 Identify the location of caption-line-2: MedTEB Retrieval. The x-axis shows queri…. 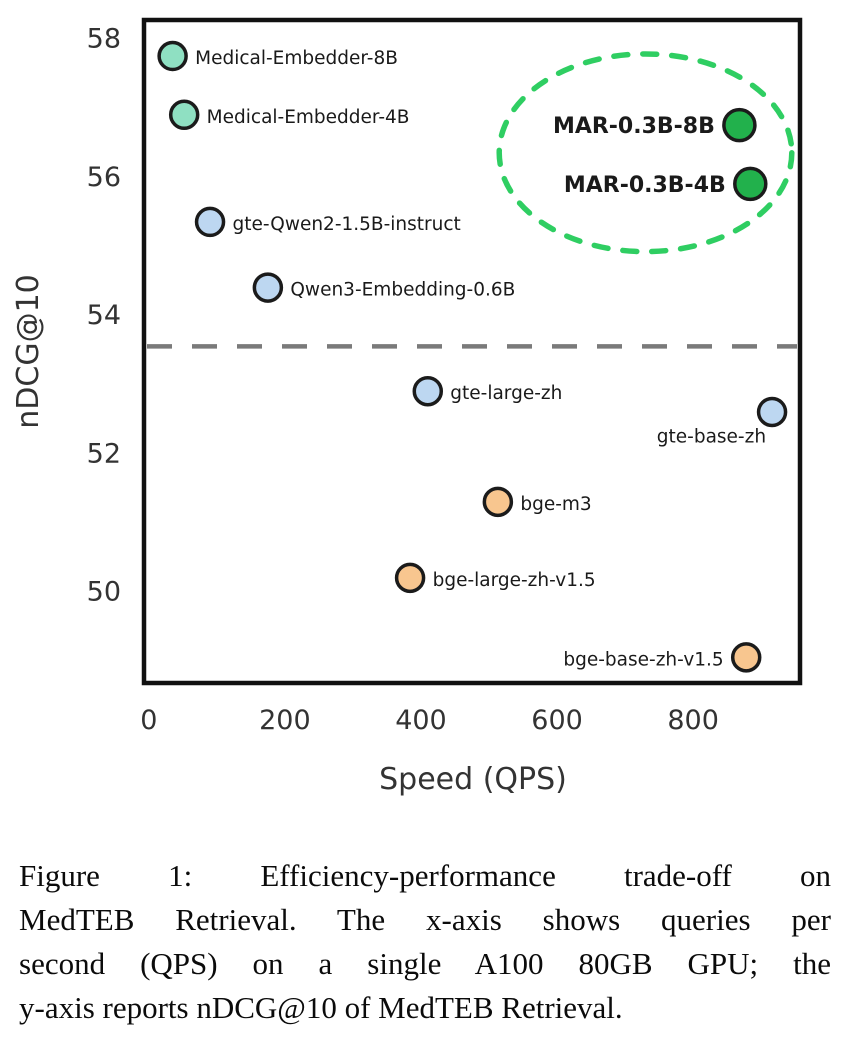
(425, 919).